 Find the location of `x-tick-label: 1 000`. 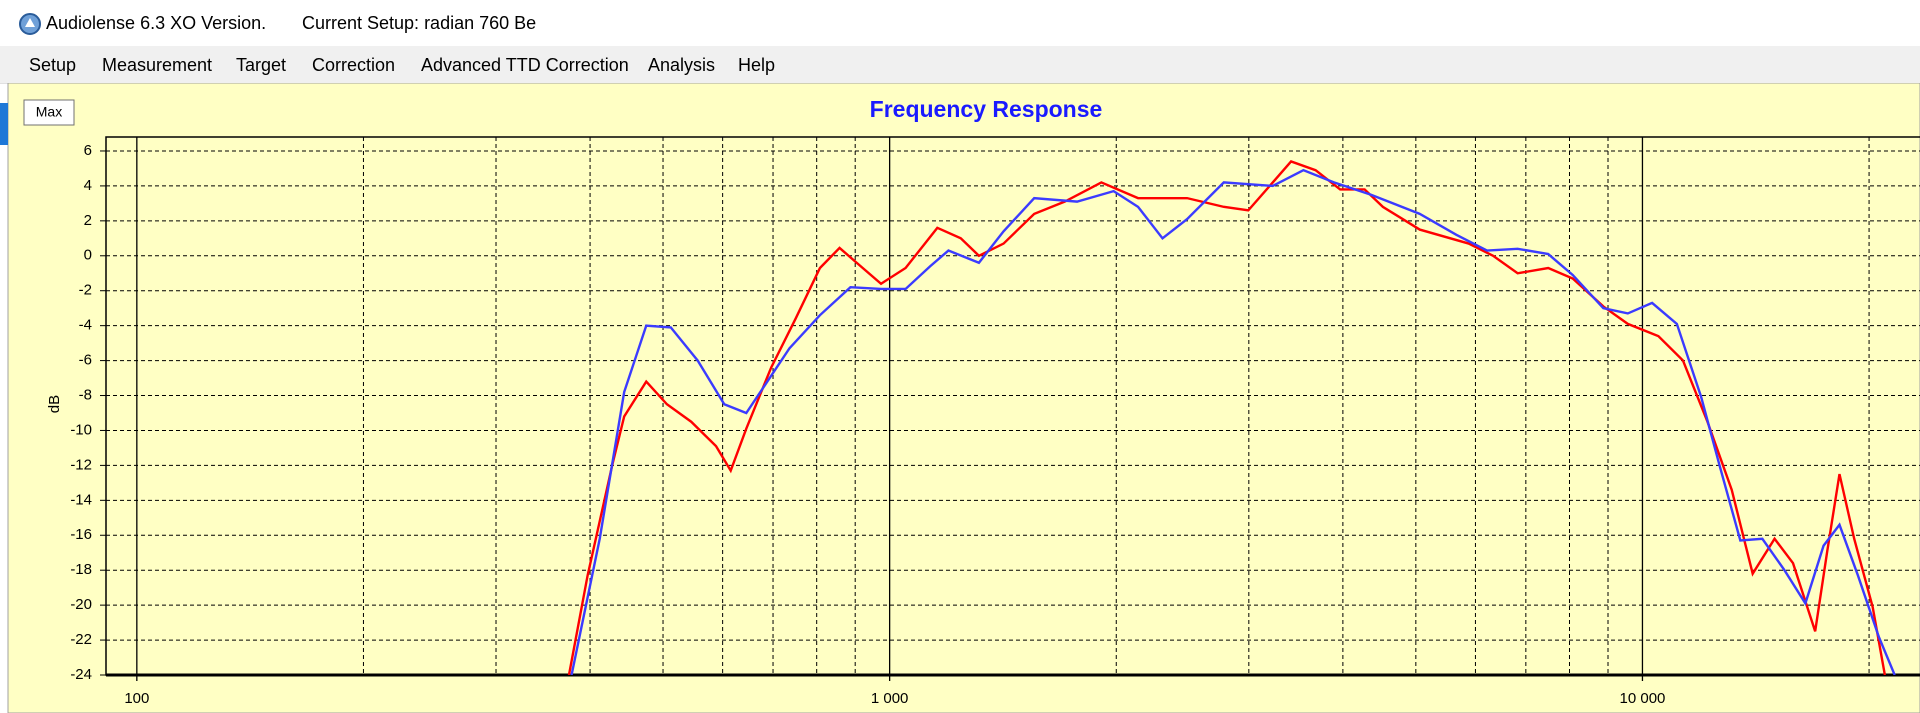

x-tick-label: 1 000 is located at coordinates (890, 698).